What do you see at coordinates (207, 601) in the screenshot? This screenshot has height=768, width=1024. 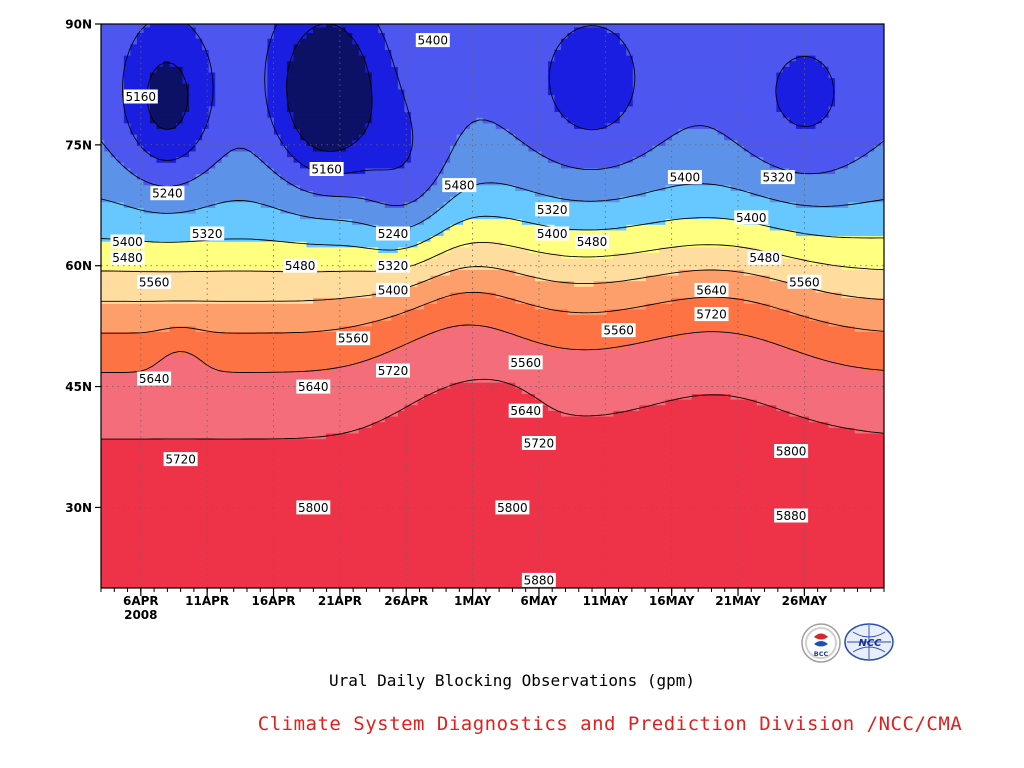 I see `x-tick-label: 11APR` at bounding box center [207, 601].